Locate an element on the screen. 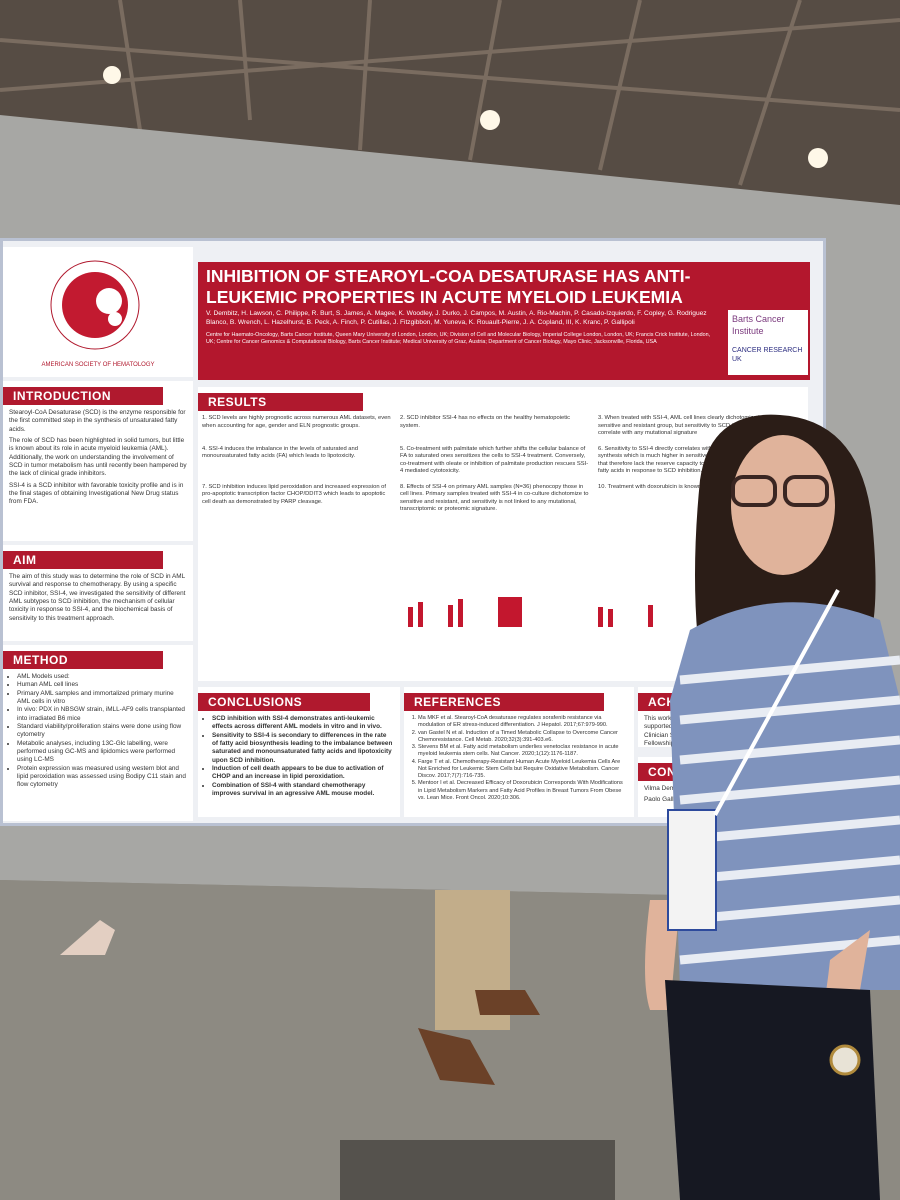 Image resolution: width=900 pixels, height=1200 pixels. contact-name: Vilma Dembitz is located at coordinates (665, 788).